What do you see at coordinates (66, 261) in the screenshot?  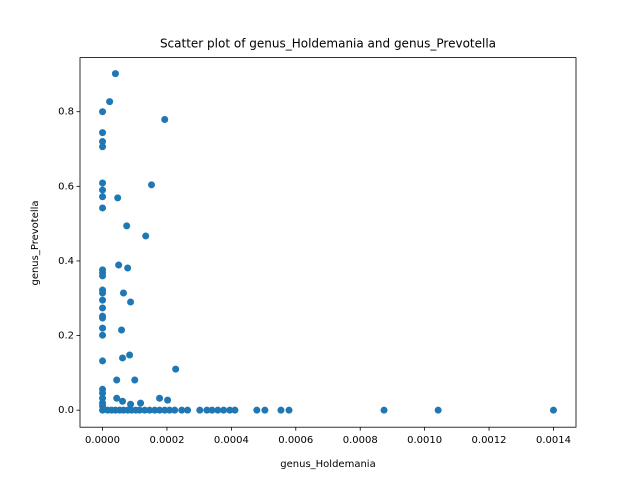 I see `y-tick-label: 0.4` at bounding box center [66, 261].